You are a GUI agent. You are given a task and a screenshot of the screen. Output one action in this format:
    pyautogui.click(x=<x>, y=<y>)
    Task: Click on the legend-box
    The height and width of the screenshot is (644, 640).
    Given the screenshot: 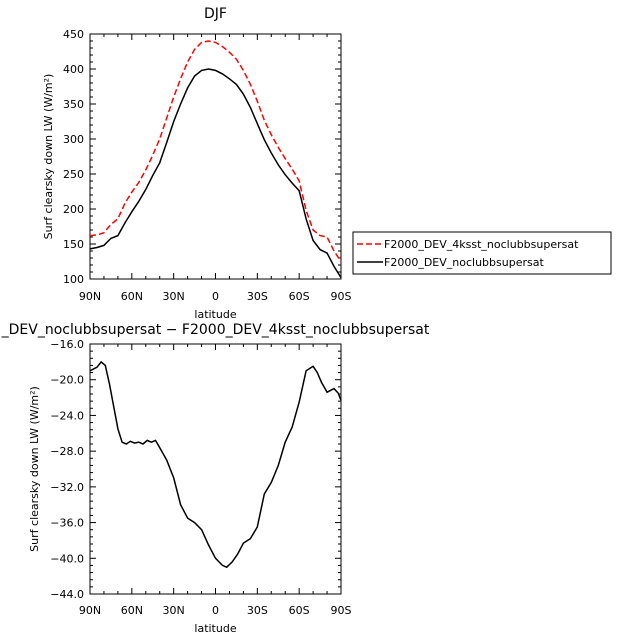 What is the action you would take?
    pyautogui.click(x=482, y=253)
    